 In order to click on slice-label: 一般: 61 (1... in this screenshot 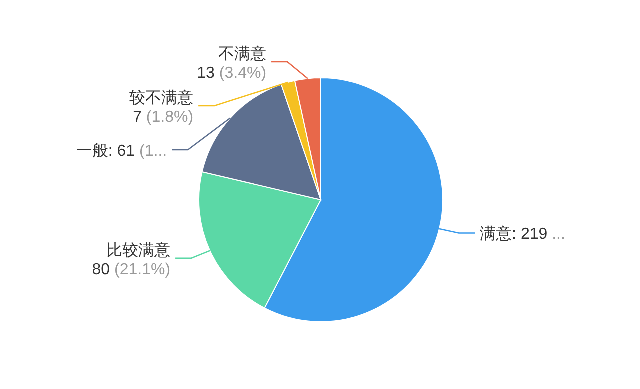, I will do `click(122, 151)`.